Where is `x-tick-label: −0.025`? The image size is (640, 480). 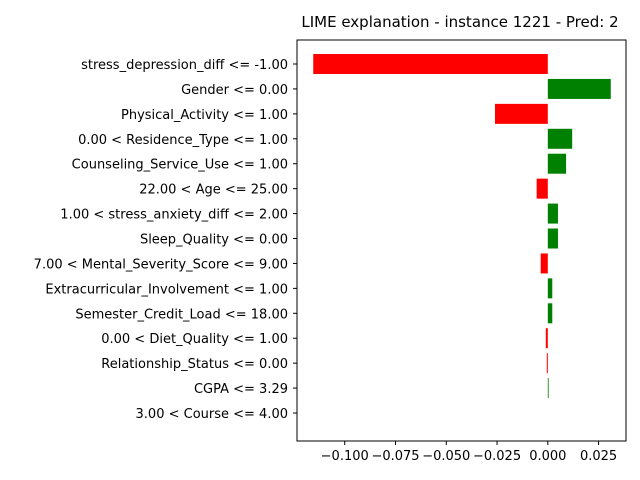 x-tick-label: −0.025 is located at coordinates (497, 456).